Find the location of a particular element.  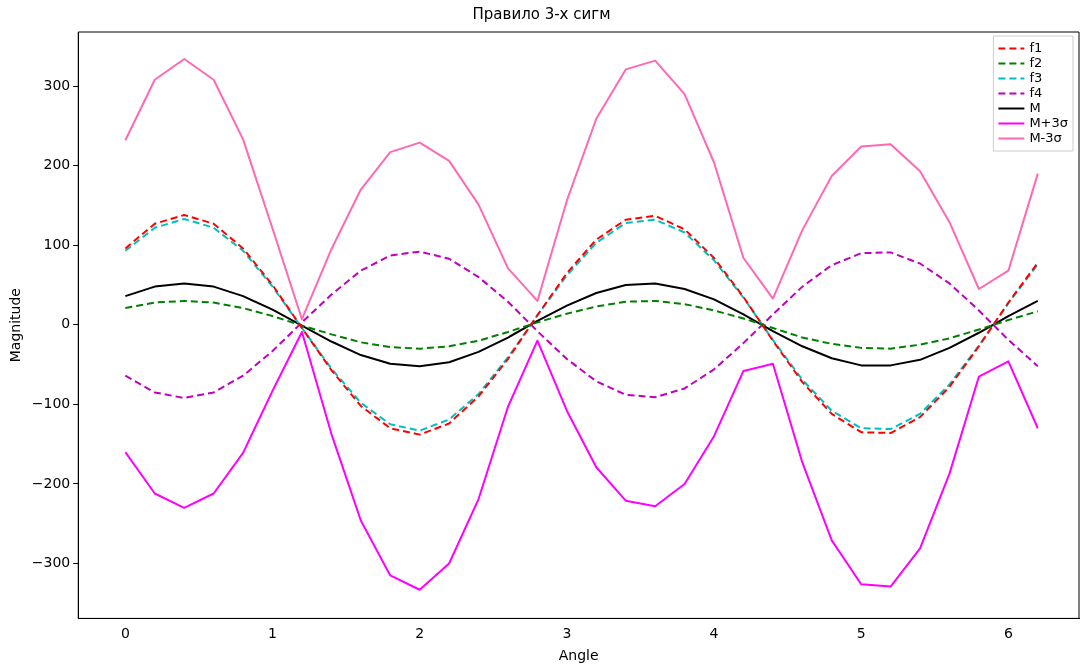

legend-label: f2 is located at coordinates (1036, 62).